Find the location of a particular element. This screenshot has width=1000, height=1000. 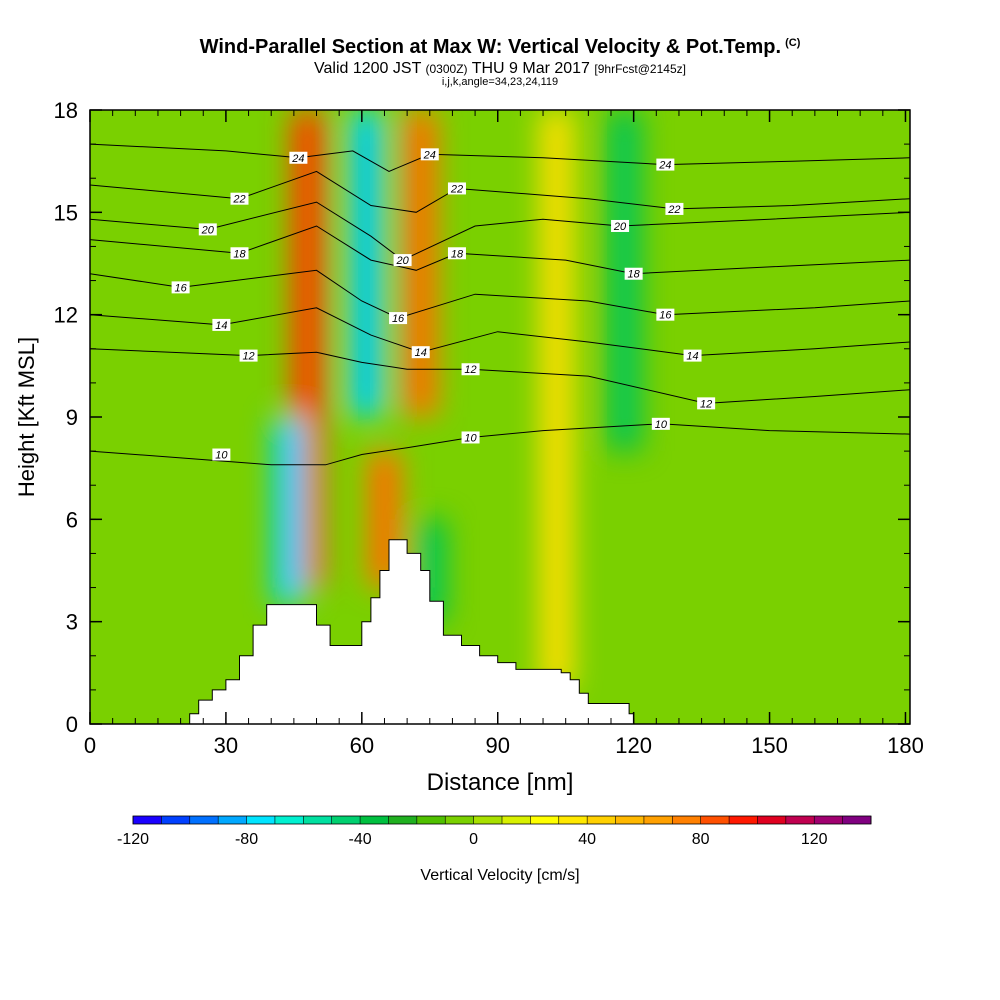

x-axis-label: Distance [nm] is located at coordinates (500, 782).